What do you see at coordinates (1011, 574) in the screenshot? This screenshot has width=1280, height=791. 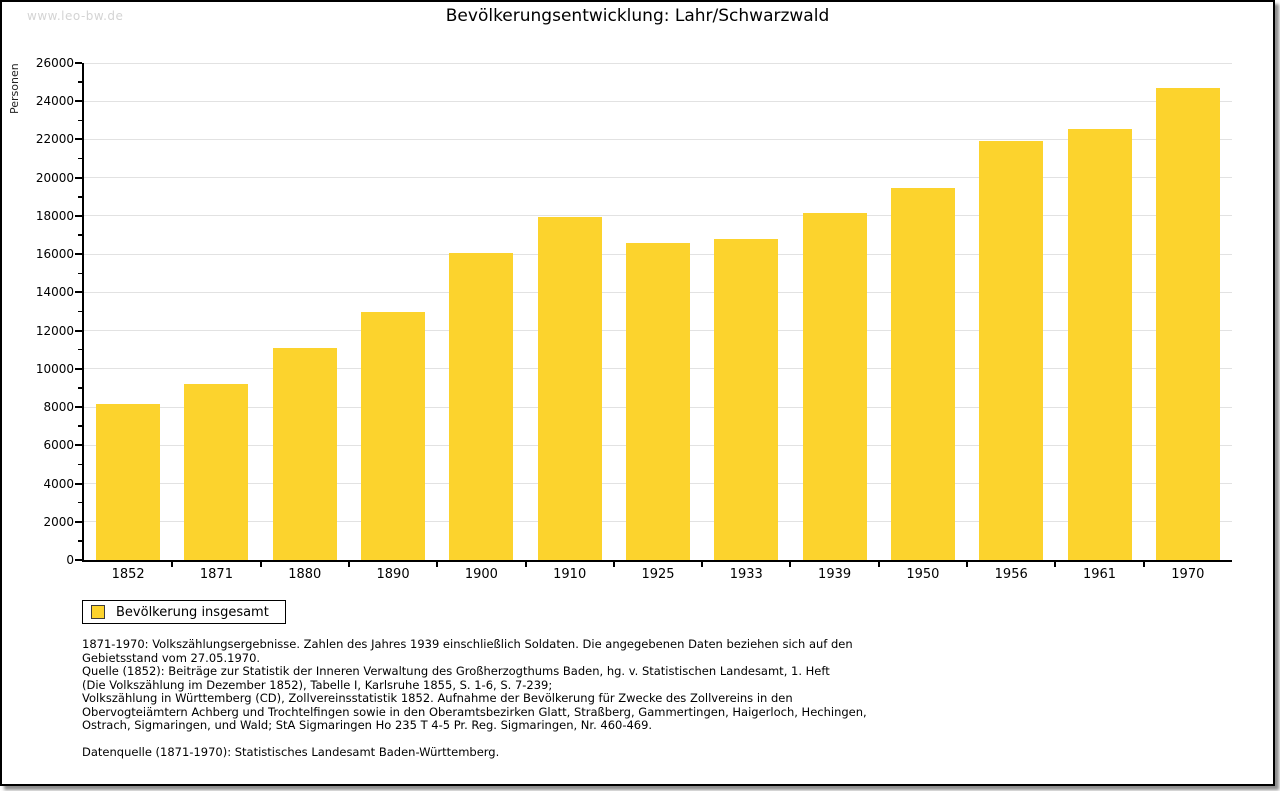 I see `x-tick-label: 1956` at bounding box center [1011, 574].